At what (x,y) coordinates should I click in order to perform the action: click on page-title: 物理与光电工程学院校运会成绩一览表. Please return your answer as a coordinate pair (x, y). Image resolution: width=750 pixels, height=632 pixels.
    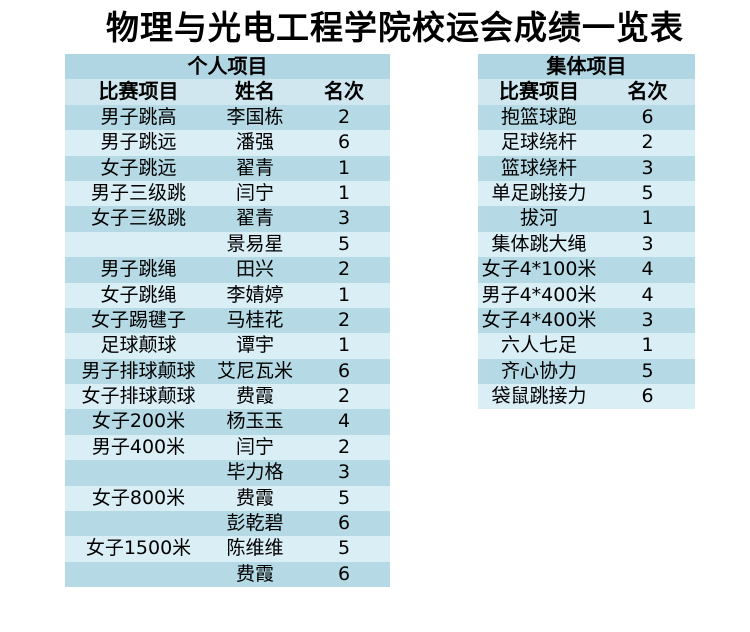
    Looking at the image, I should click on (395, 27).